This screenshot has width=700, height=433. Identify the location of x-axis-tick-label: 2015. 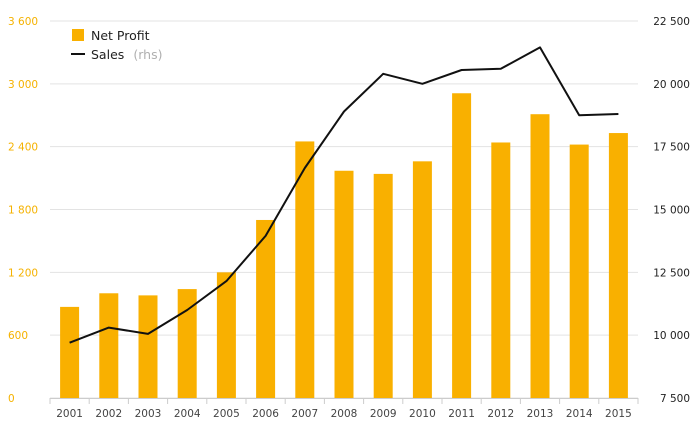
(618, 414).